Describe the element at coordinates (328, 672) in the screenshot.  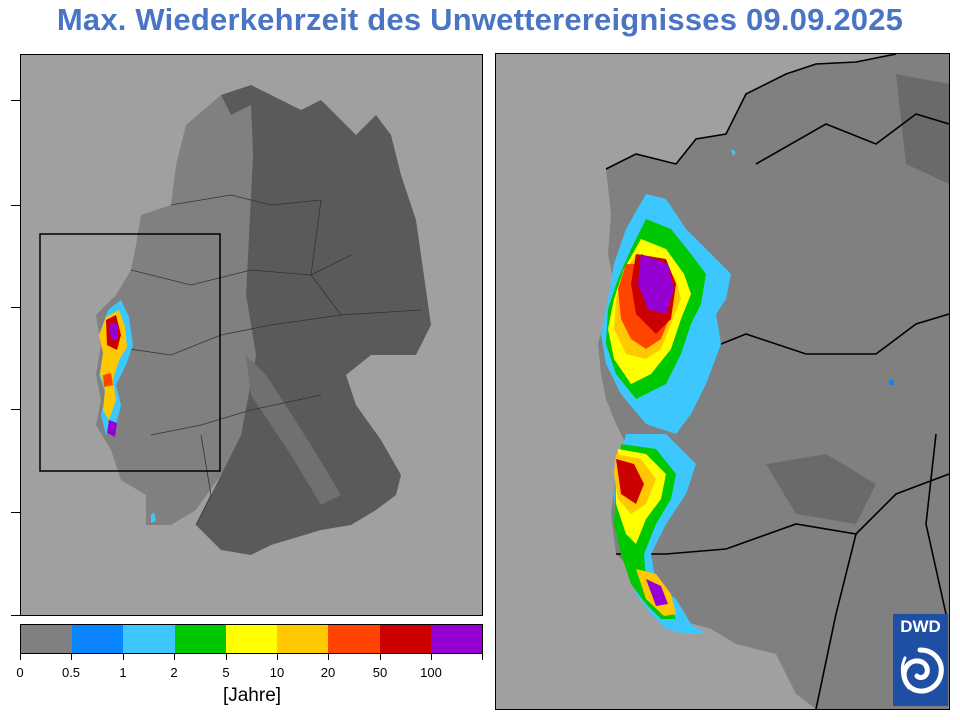
I see `legend-tick-label: 20` at that location.